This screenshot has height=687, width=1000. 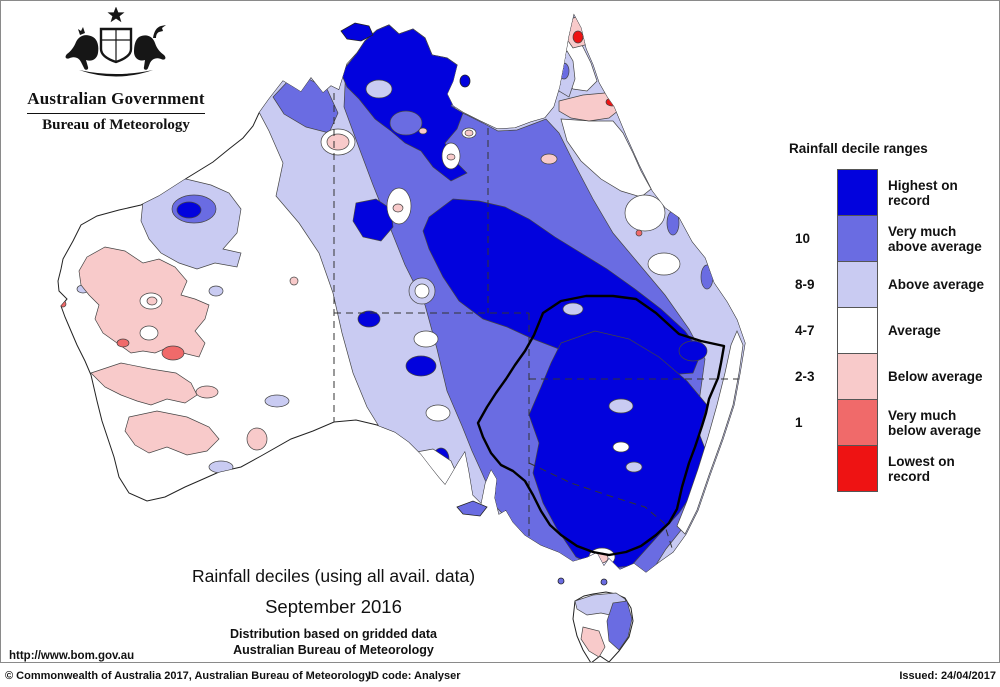 I want to click on tasmania-vma, so click(x=619, y=625).